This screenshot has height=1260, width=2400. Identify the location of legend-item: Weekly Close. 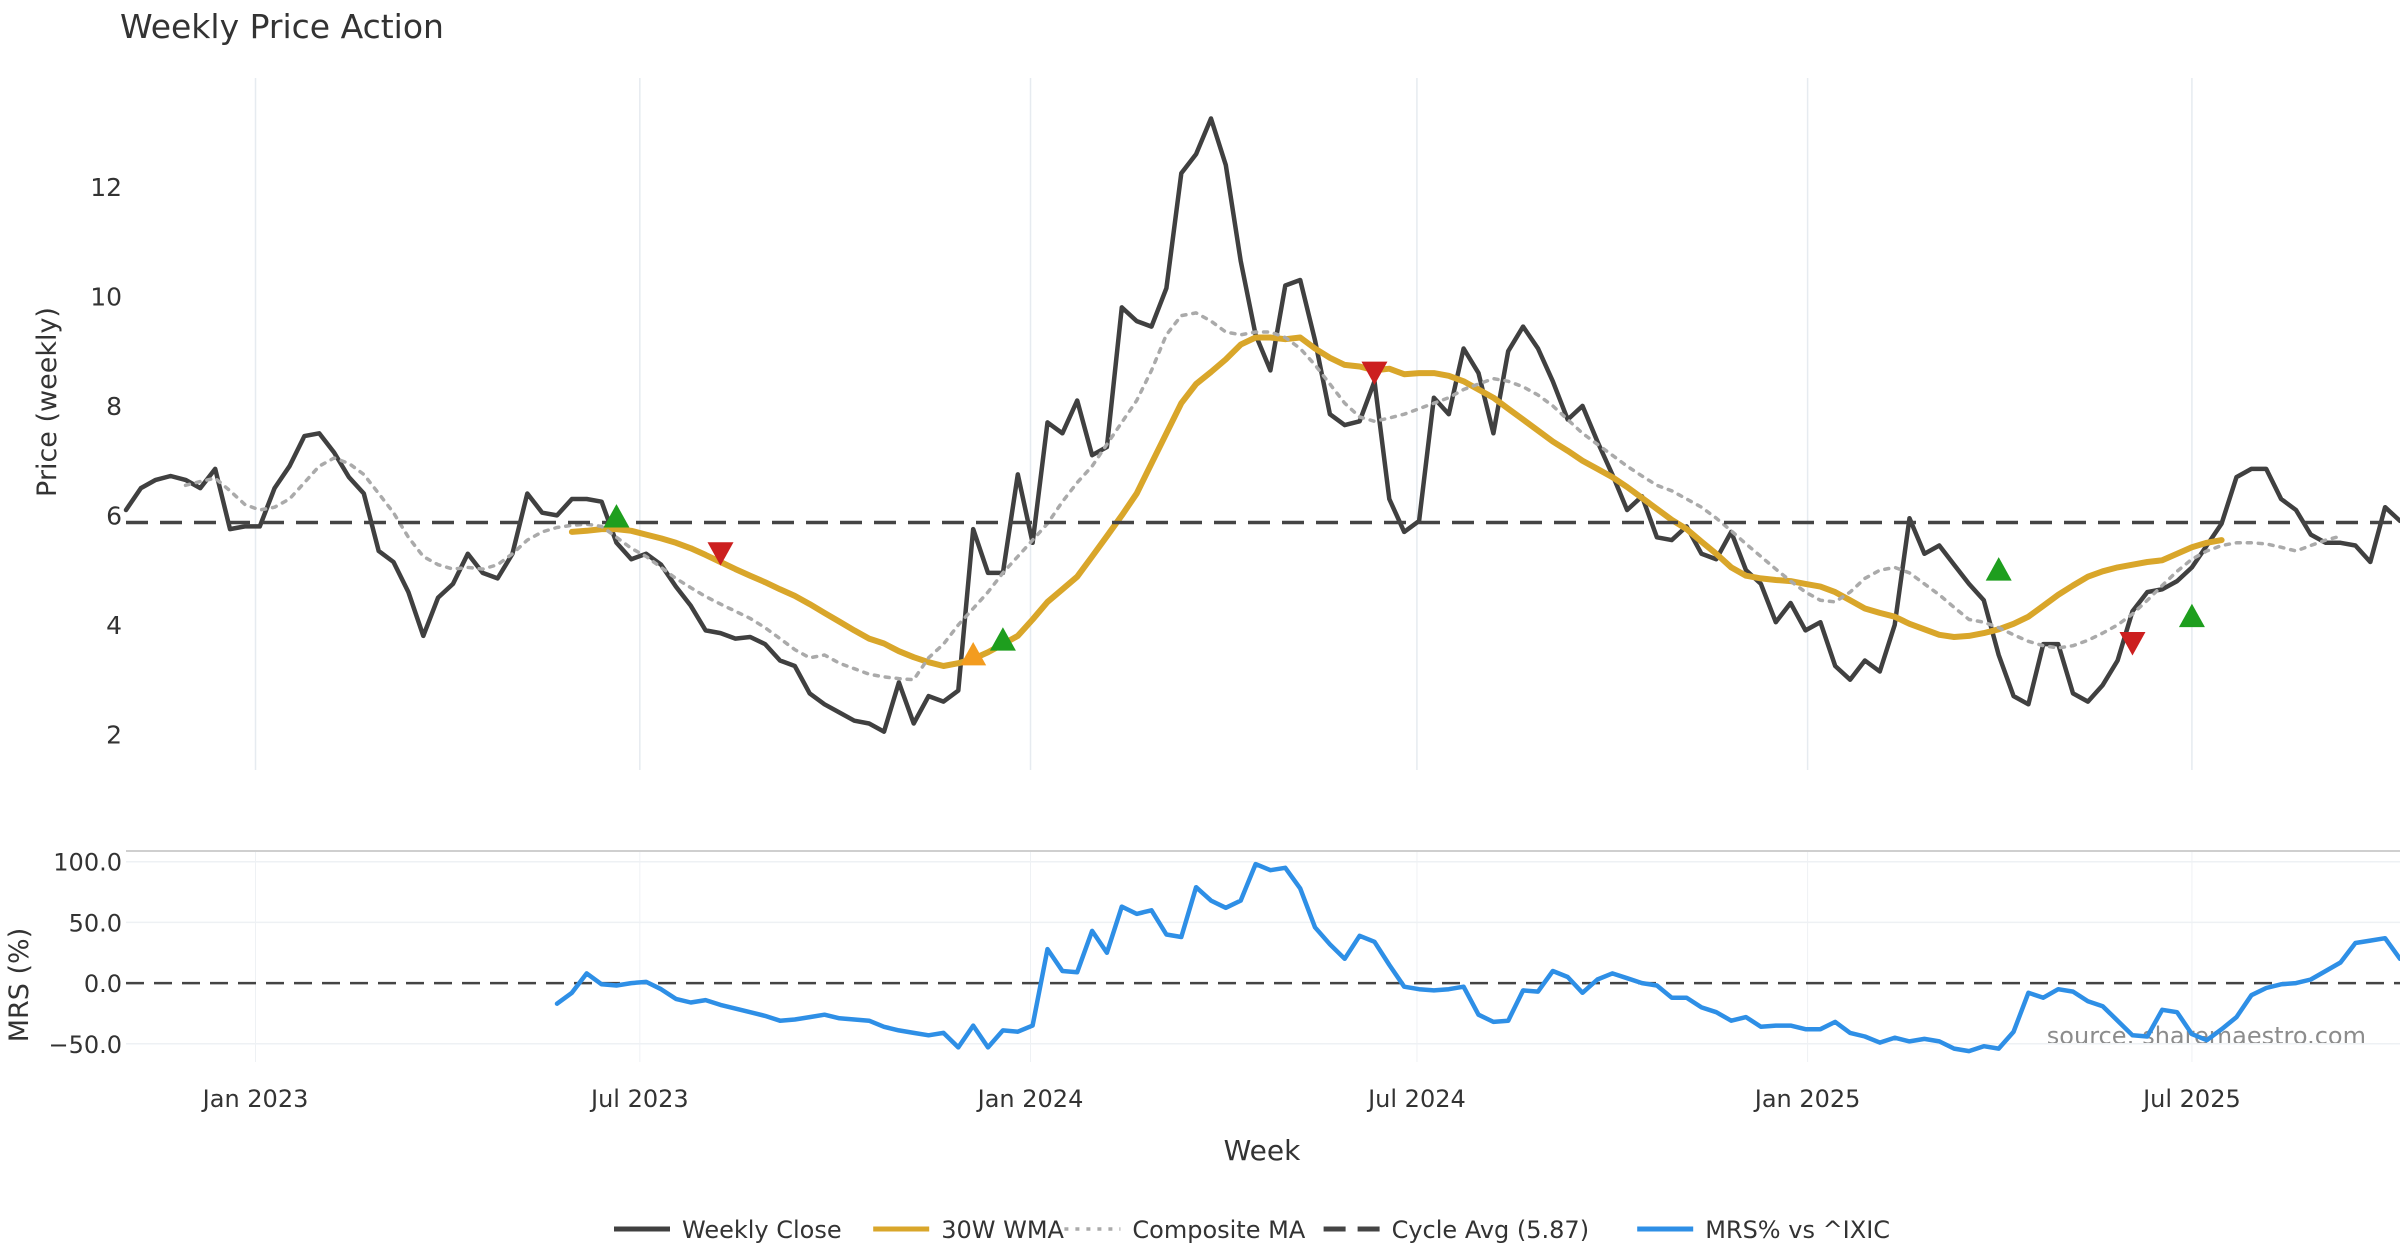
(728, 1230).